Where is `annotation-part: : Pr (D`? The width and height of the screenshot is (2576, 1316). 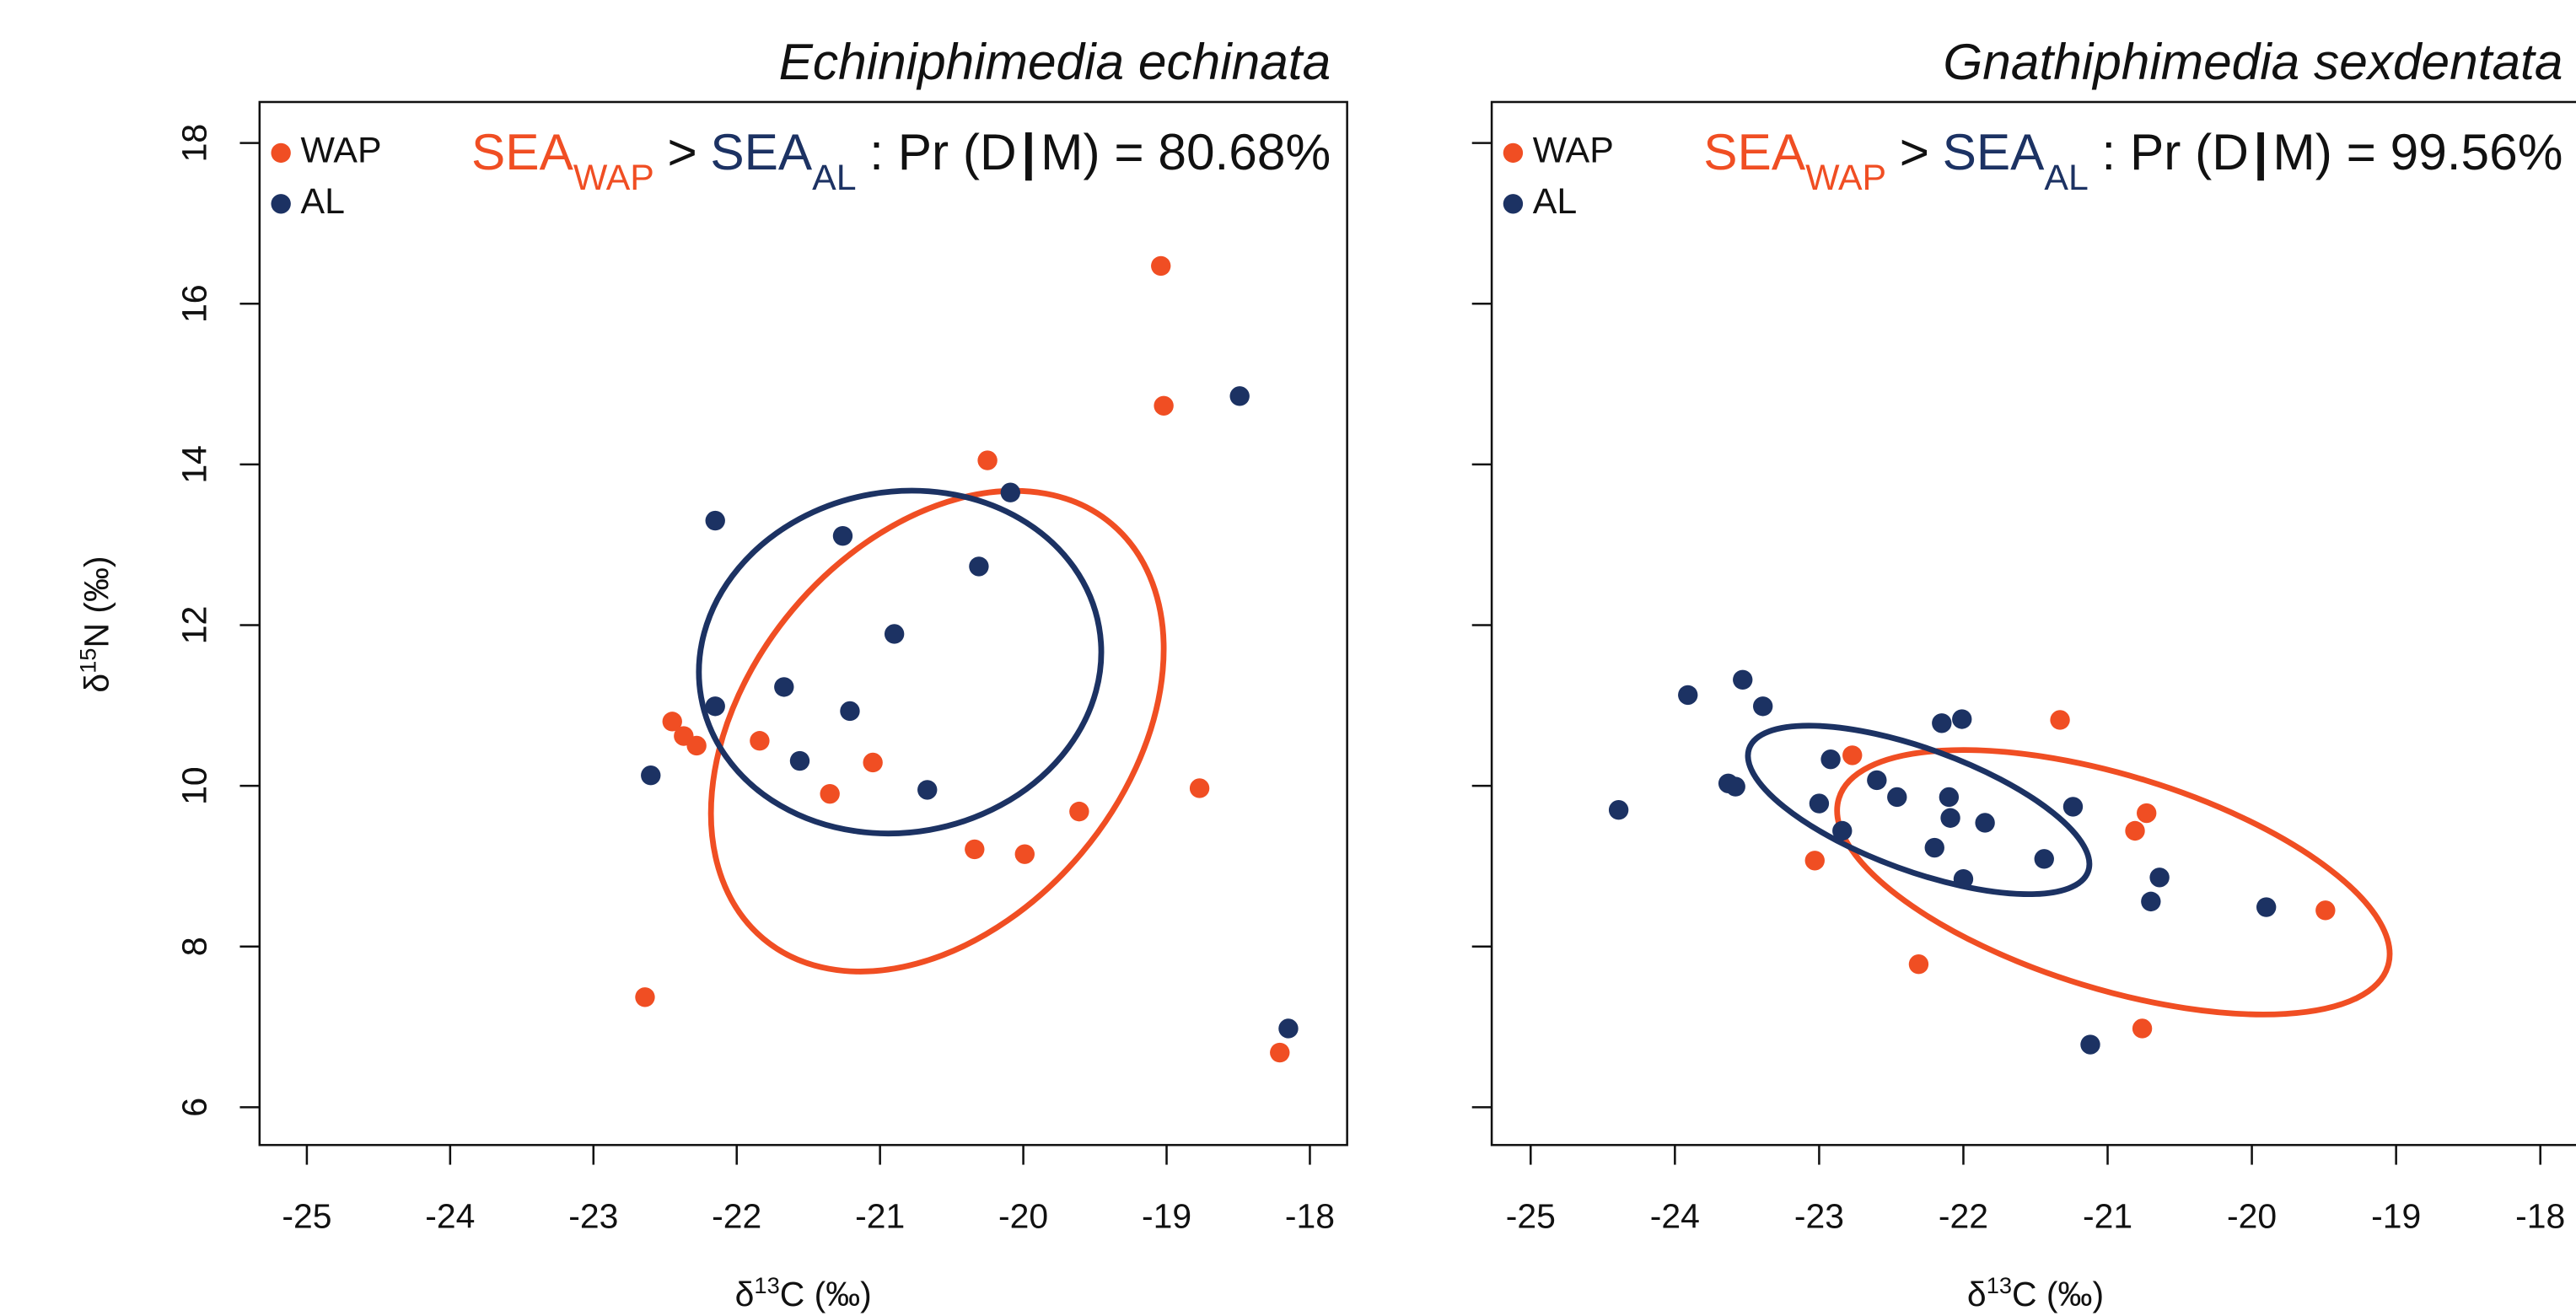 annotation-part: : Pr (D is located at coordinates (2174, 151).